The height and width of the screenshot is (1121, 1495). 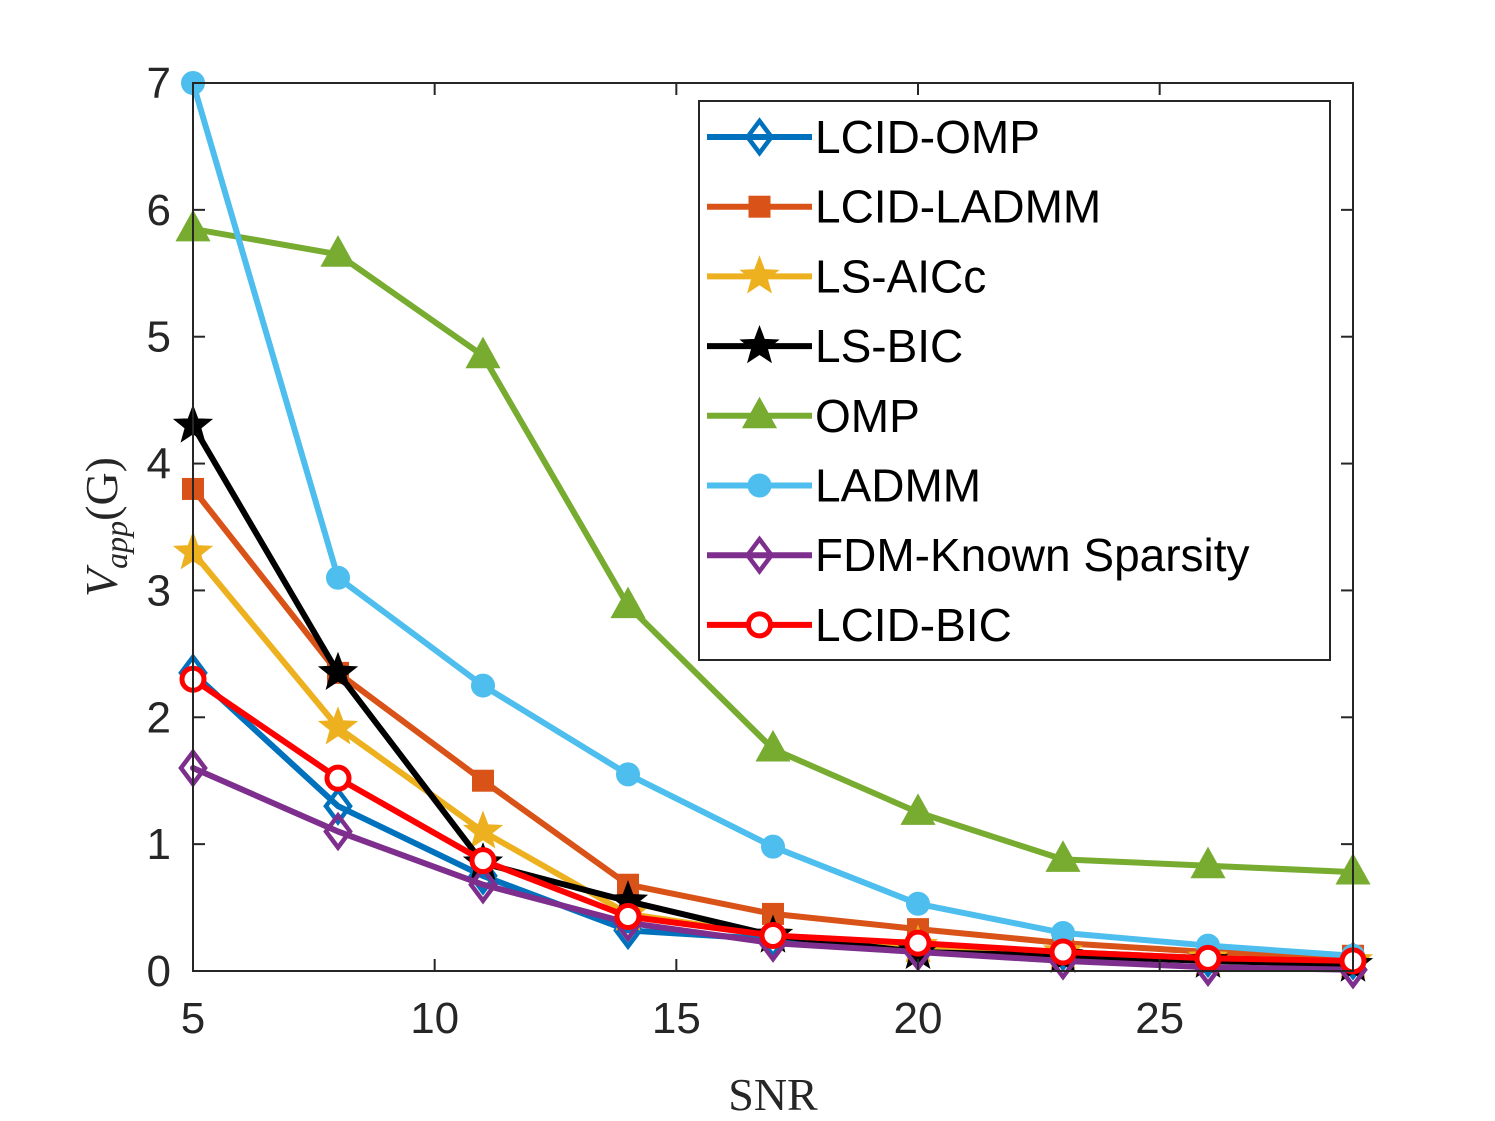 I want to click on x-tick-label: 10, so click(x=434, y=1018).